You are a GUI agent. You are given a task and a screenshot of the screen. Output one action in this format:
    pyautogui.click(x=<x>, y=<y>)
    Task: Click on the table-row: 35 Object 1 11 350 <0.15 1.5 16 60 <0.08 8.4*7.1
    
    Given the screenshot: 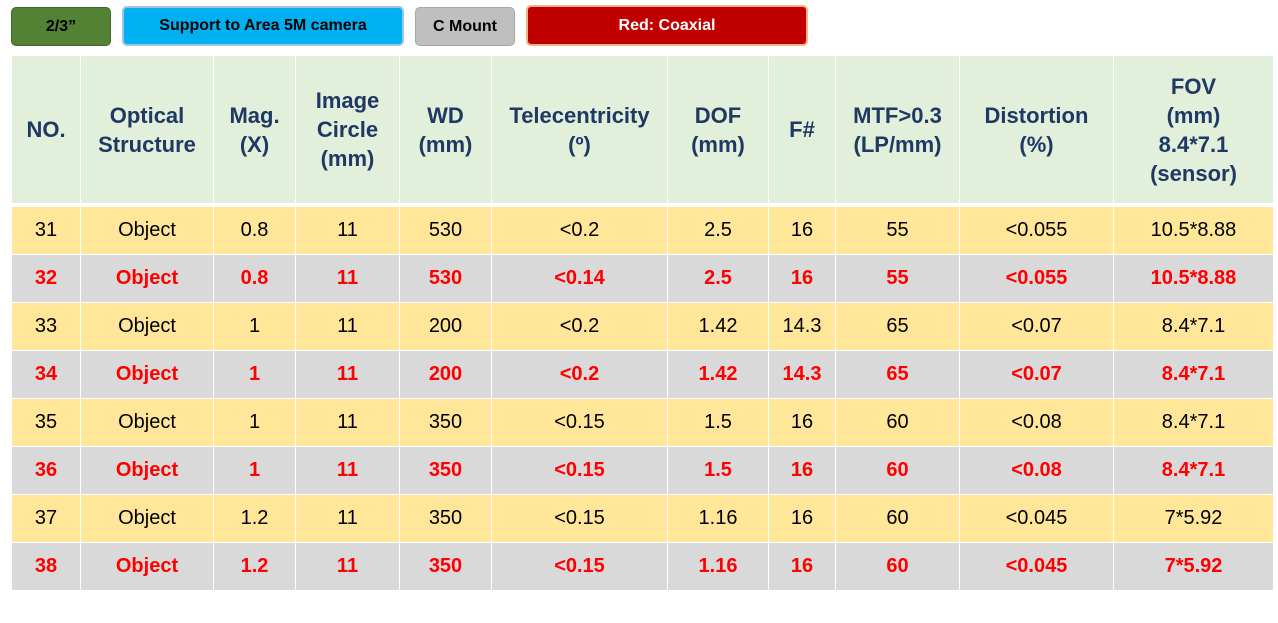 What is the action you would take?
    pyautogui.click(x=642, y=422)
    